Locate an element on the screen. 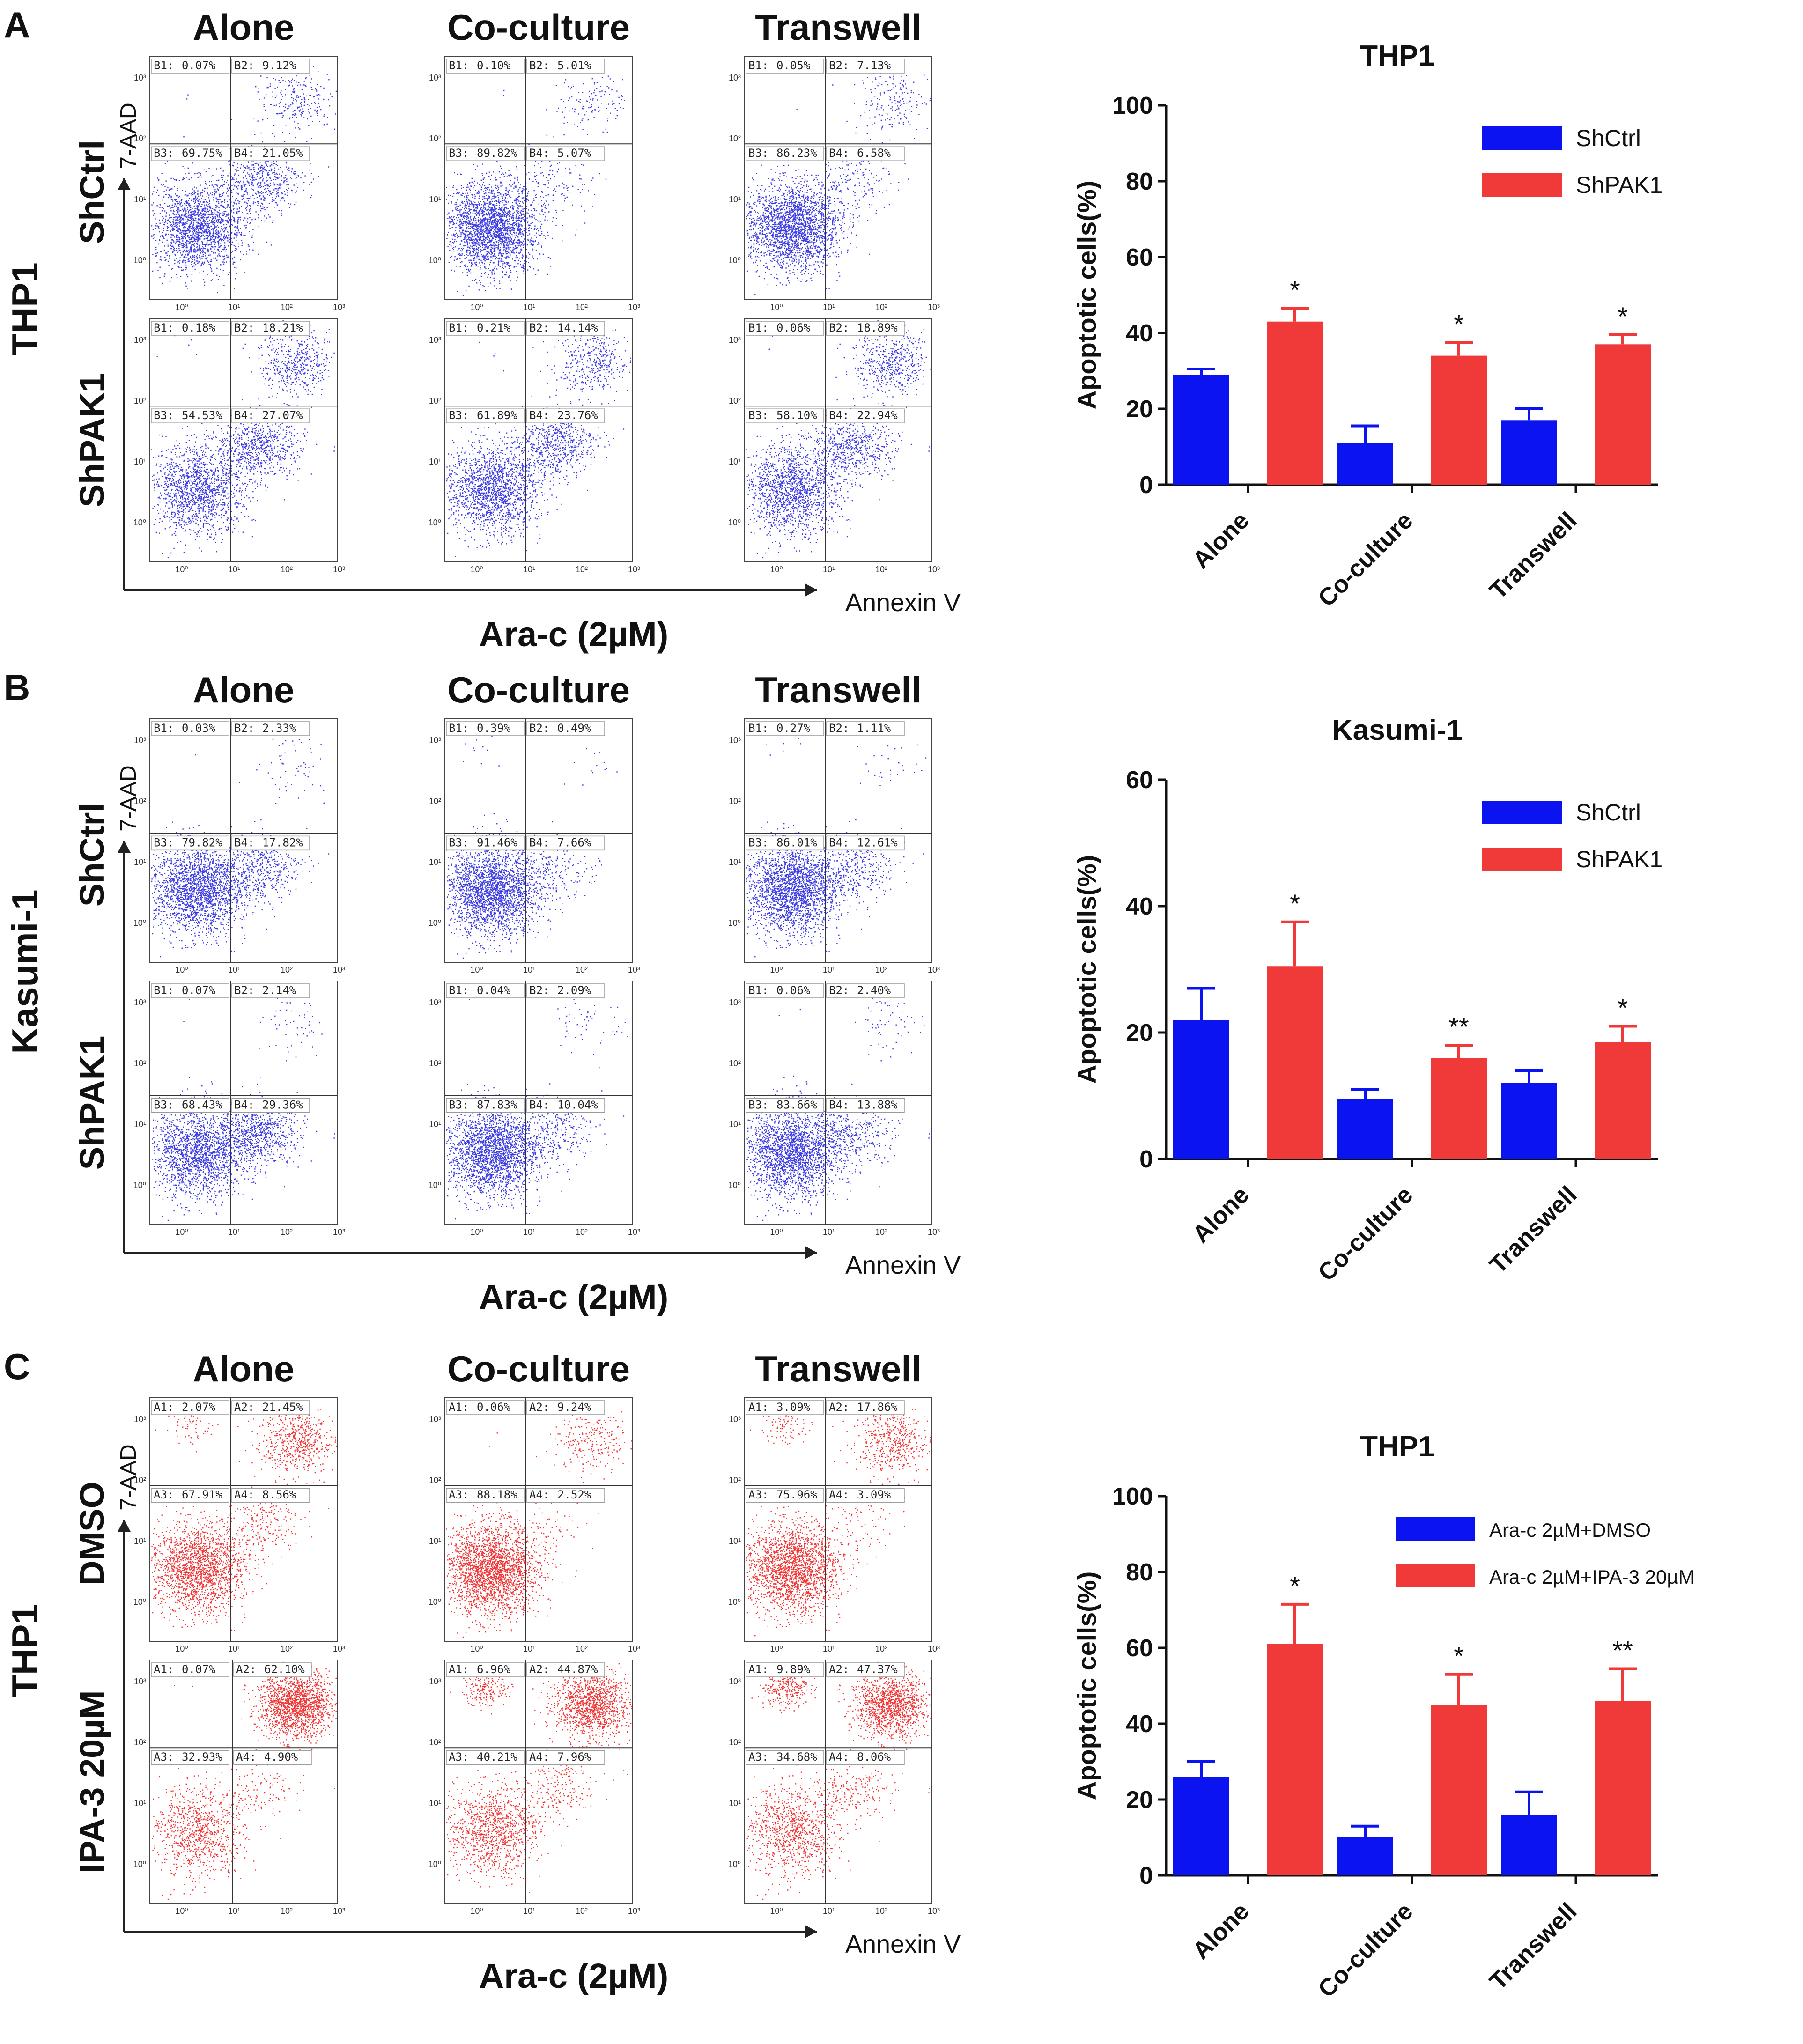 The image size is (1803, 2044). quadrant-label: B1: 0.06% is located at coordinates (785, 329).